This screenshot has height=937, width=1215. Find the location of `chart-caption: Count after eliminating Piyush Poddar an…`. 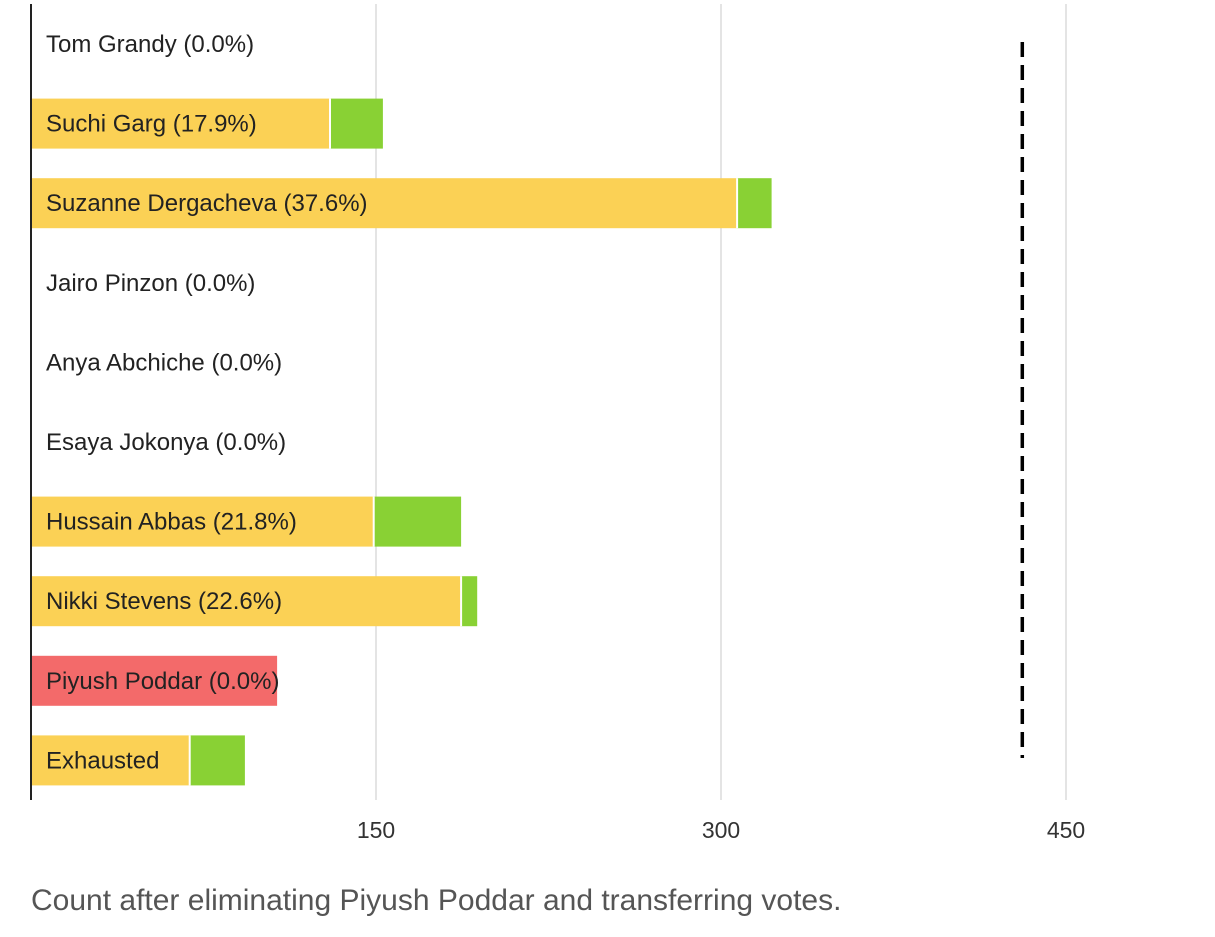

chart-caption: Count after eliminating Piyush Poddar an… is located at coordinates (436, 900).